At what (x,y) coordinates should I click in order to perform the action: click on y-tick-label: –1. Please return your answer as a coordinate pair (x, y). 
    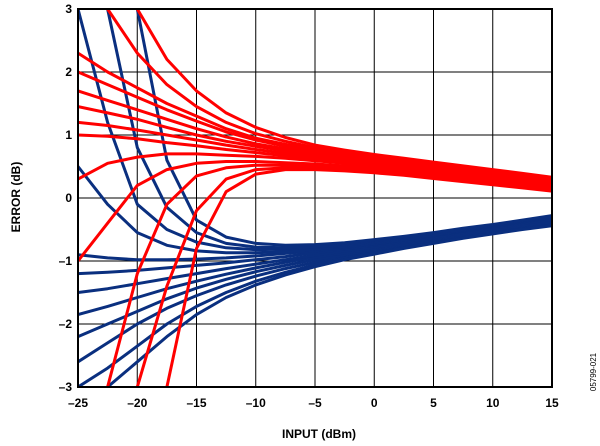
    Looking at the image, I should click on (66, 261).